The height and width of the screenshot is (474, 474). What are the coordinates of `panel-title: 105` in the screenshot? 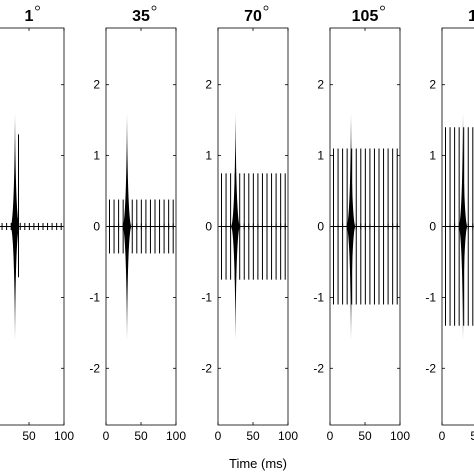 It's located at (365, 16).